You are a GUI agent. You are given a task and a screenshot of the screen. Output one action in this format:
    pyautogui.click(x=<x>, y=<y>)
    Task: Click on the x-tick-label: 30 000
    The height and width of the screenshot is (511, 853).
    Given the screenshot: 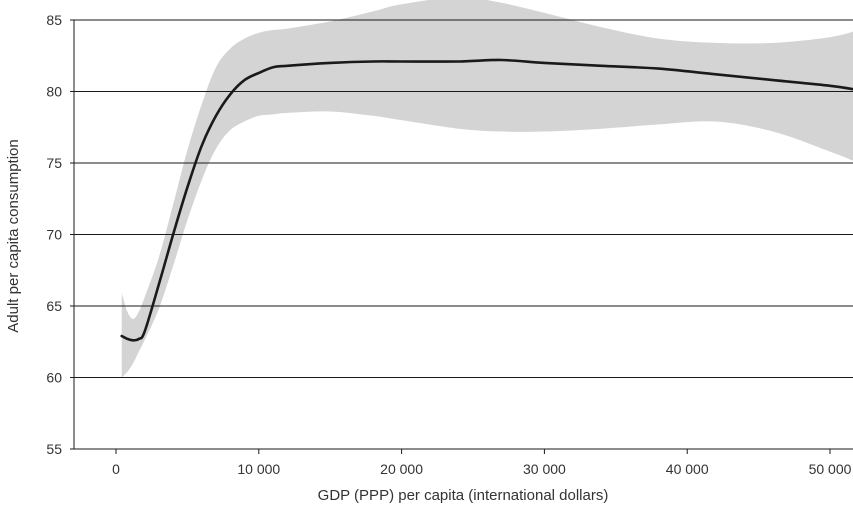 What is the action you would take?
    pyautogui.click(x=544, y=469)
    